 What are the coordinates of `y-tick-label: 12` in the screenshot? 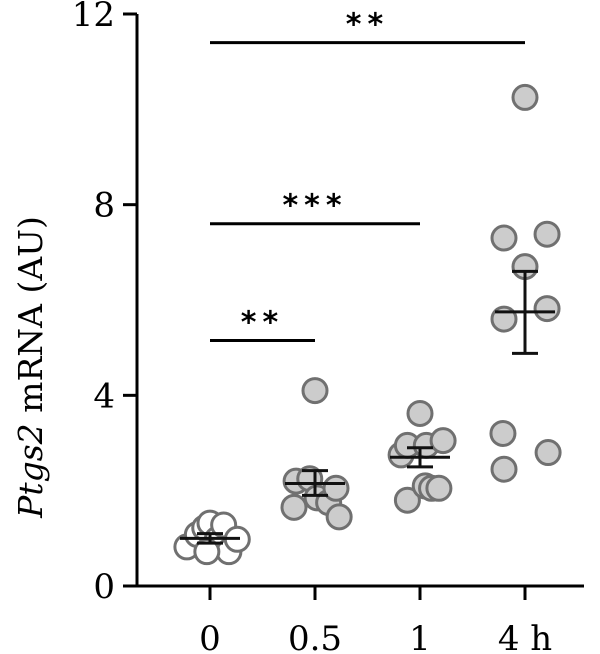 It's located at (93, 17).